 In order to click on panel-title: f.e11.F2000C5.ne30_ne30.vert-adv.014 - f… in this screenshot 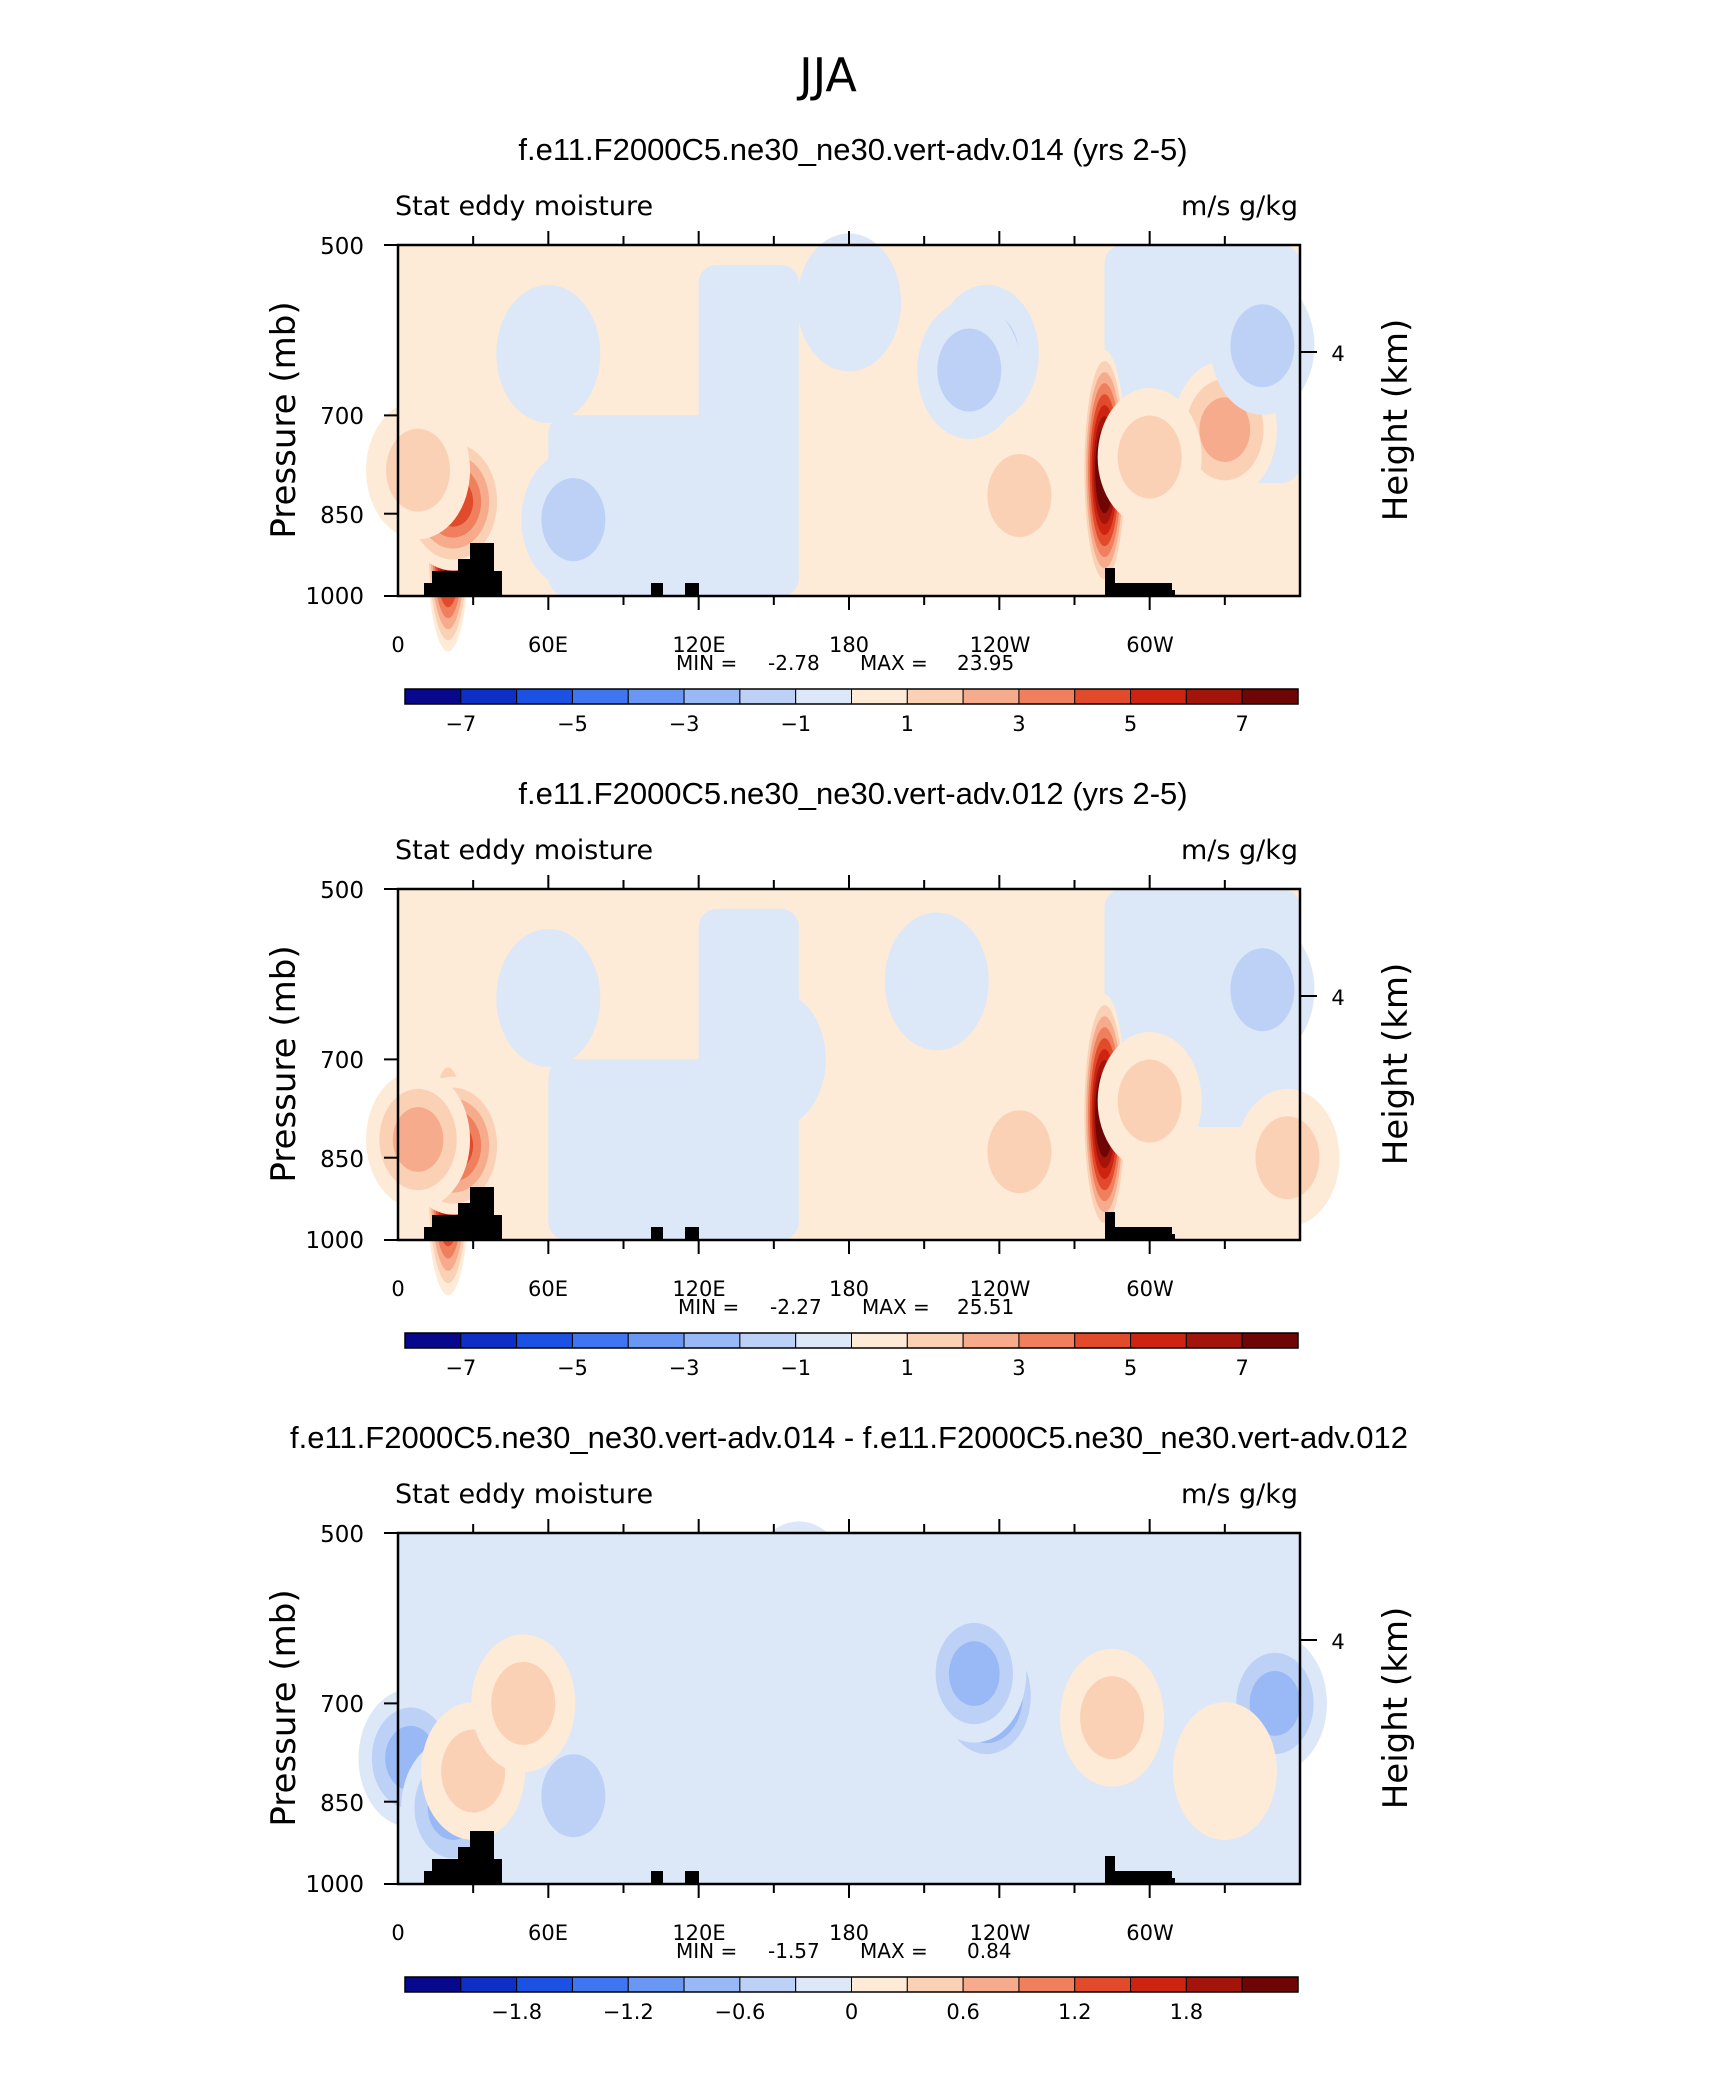, I will do `click(849, 1437)`.